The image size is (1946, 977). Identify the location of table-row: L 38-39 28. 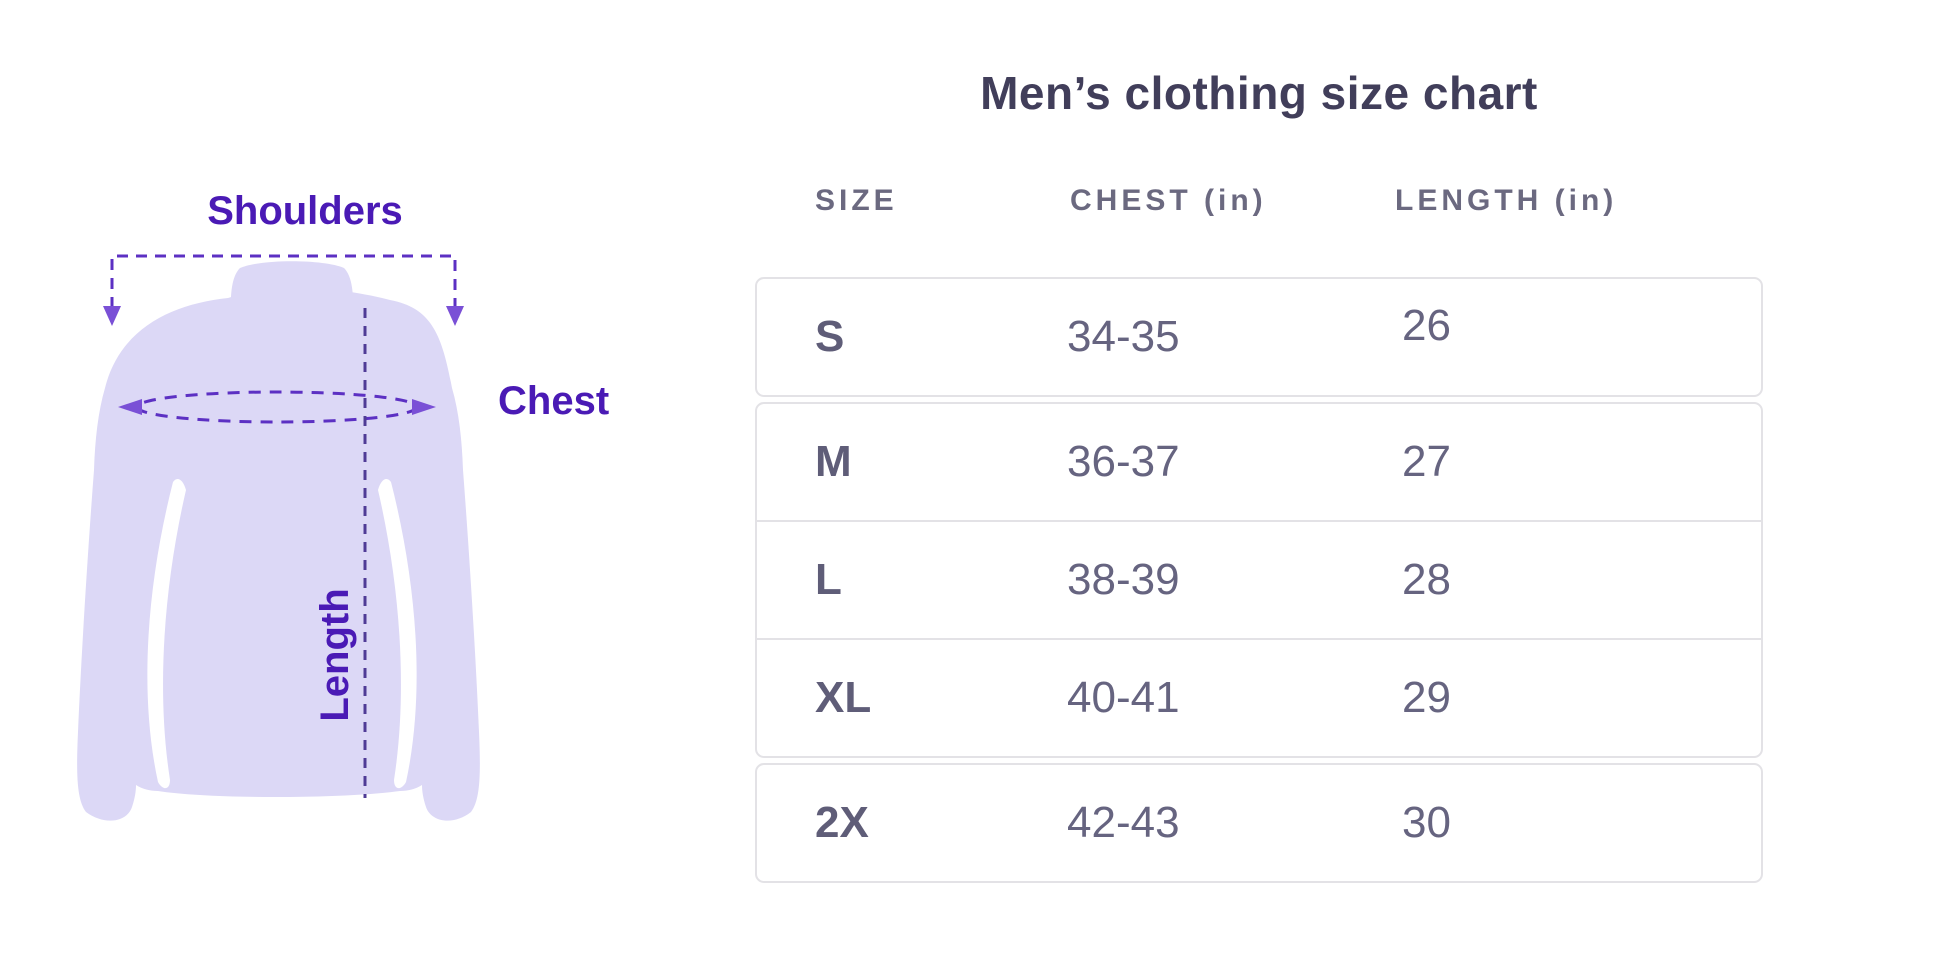
(1259, 579).